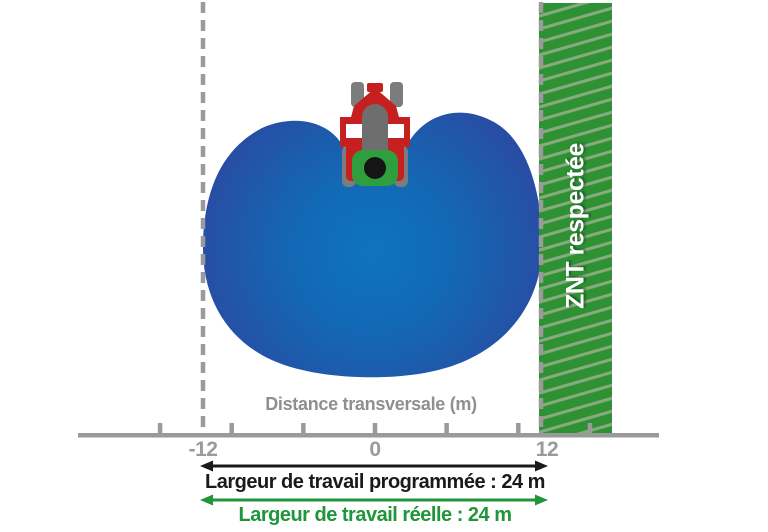 The height and width of the screenshot is (532, 768). What do you see at coordinates (371, 404) in the screenshot?
I see `axis-title: Distance transversale (m)` at bounding box center [371, 404].